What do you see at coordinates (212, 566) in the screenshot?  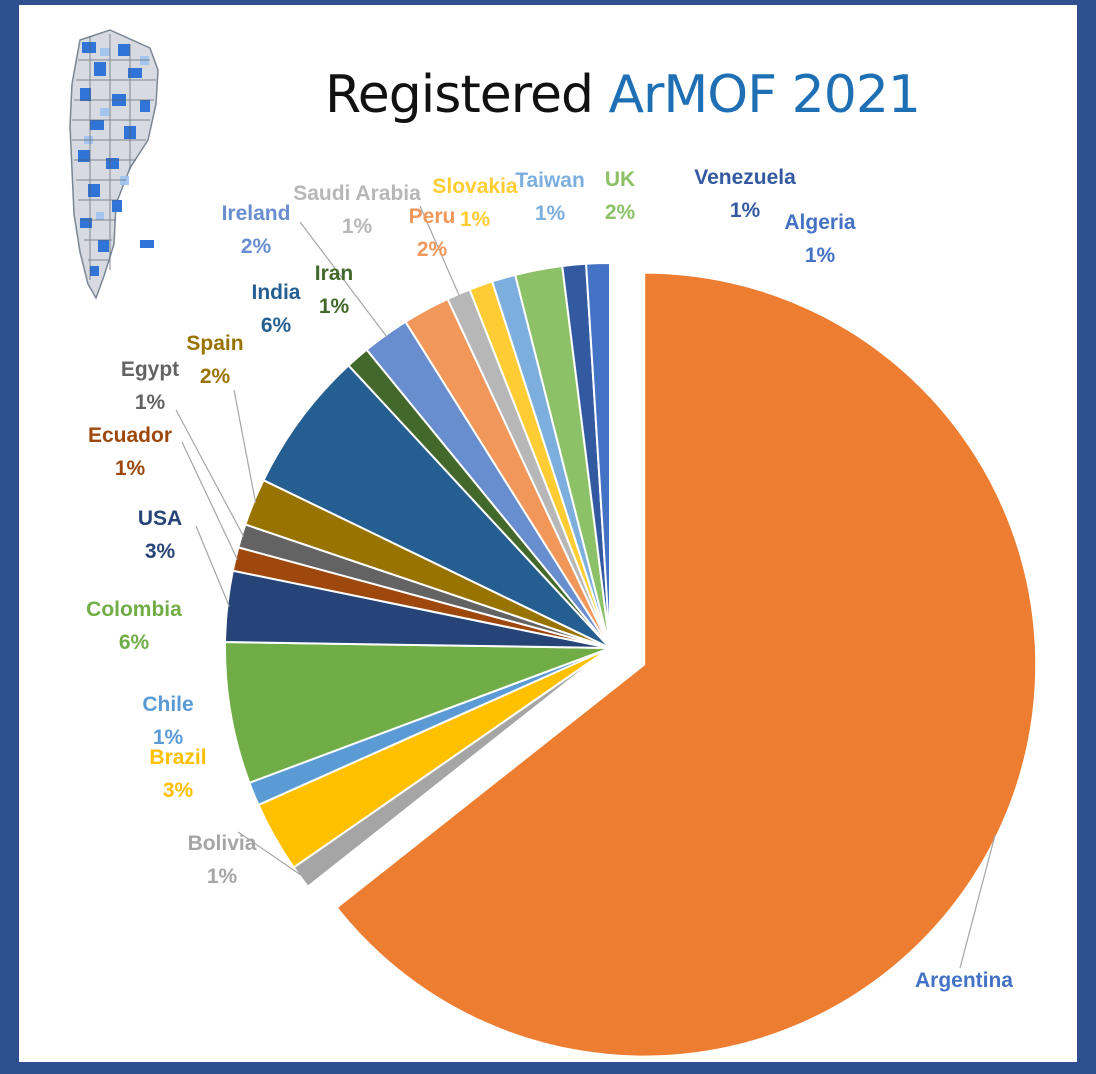 I see `leader-usa` at bounding box center [212, 566].